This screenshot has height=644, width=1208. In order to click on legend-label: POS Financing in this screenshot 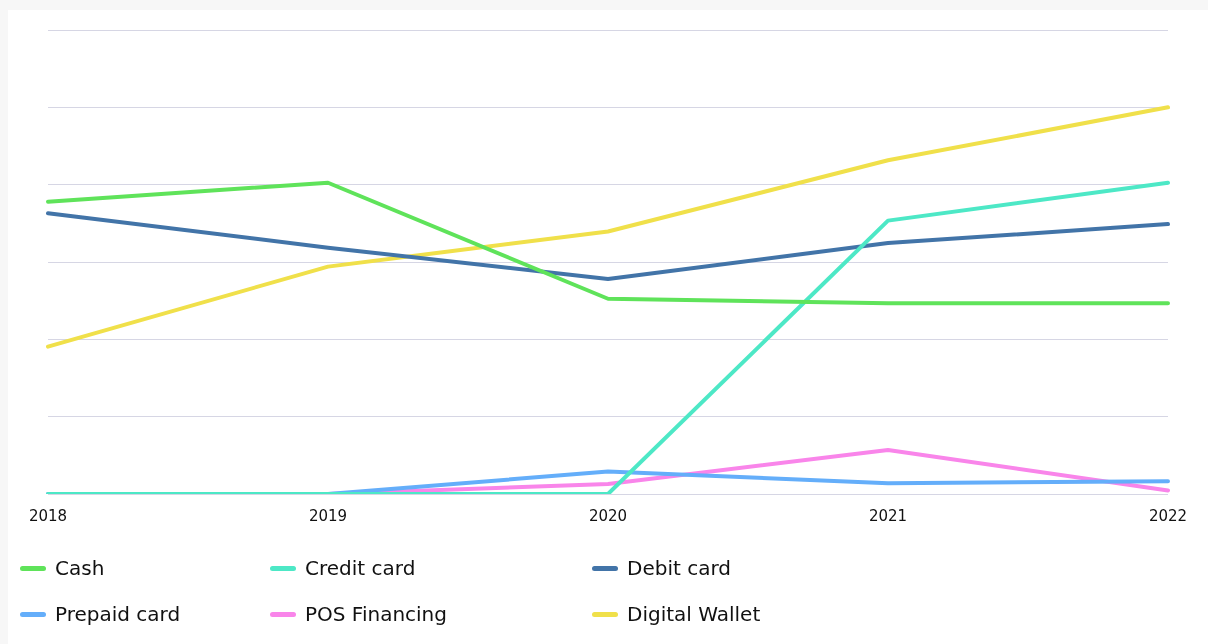, I will do `click(376, 614)`.